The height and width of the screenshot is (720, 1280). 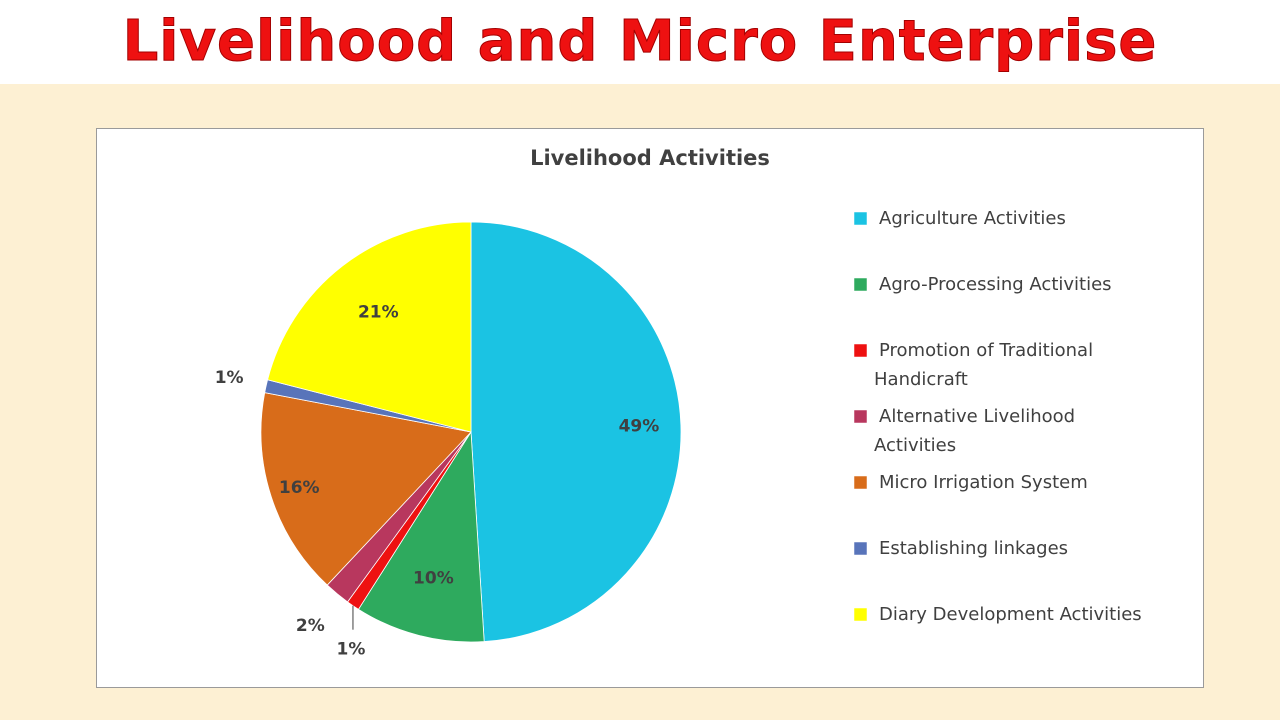 I want to click on legend-label: Establishing linkages, so click(x=973, y=548).